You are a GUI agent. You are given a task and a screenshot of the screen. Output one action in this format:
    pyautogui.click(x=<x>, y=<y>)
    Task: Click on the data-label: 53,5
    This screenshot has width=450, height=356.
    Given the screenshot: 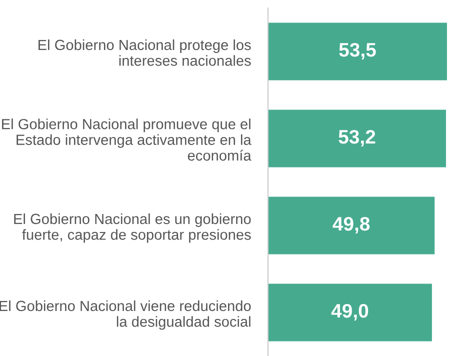 What is the action you would take?
    pyautogui.click(x=357, y=51)
    